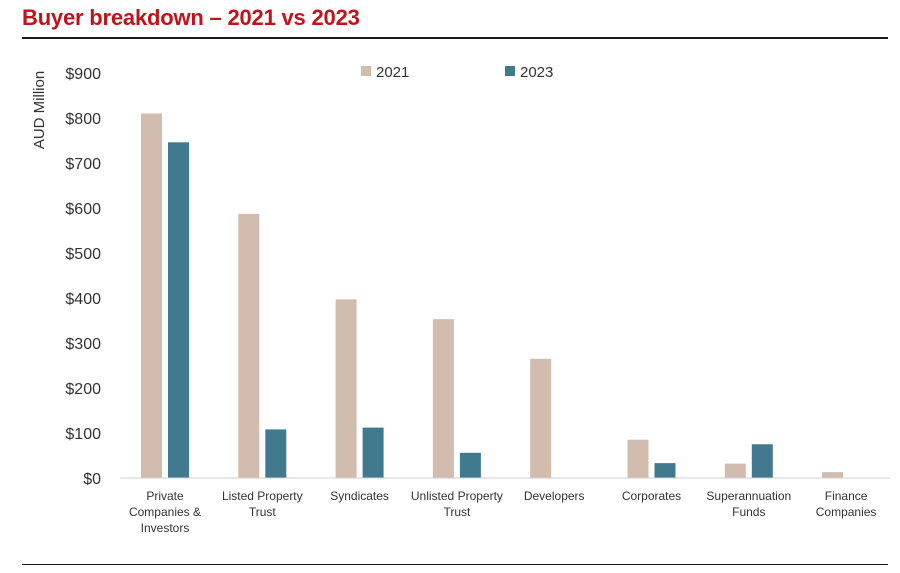 This screenshot has height=573, width=900. Describe the element at coordinates (83, 74) in the screenshot. I see `y-tick-label: $900` at that location.